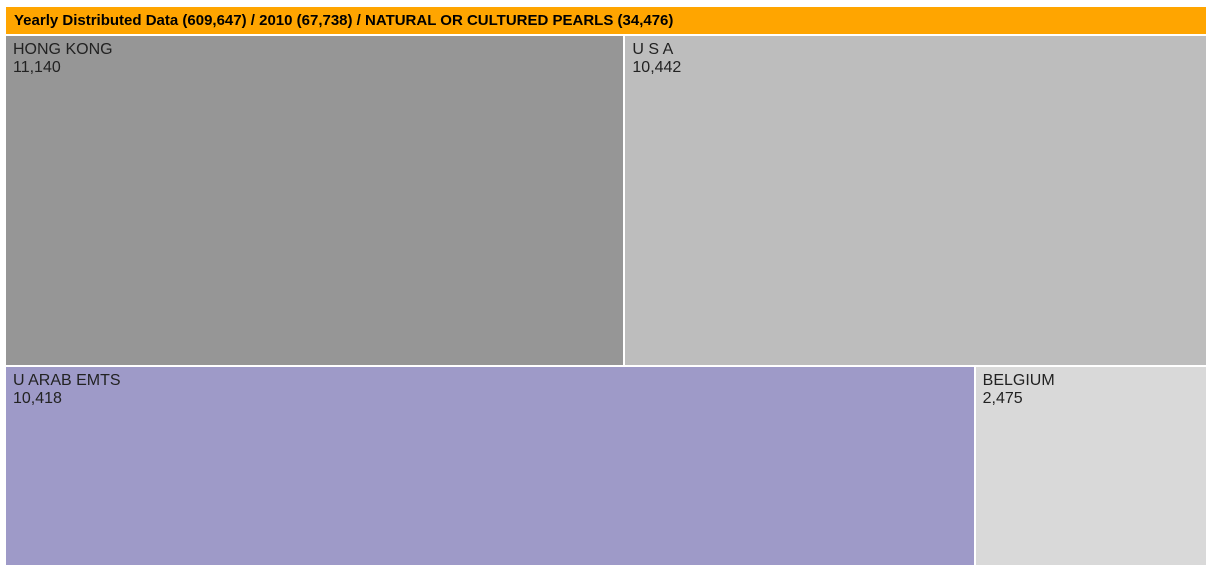  Describe the element at coordinates (63, 49) in the screenshot. I see `tile-label: HONG KONG` at that location.